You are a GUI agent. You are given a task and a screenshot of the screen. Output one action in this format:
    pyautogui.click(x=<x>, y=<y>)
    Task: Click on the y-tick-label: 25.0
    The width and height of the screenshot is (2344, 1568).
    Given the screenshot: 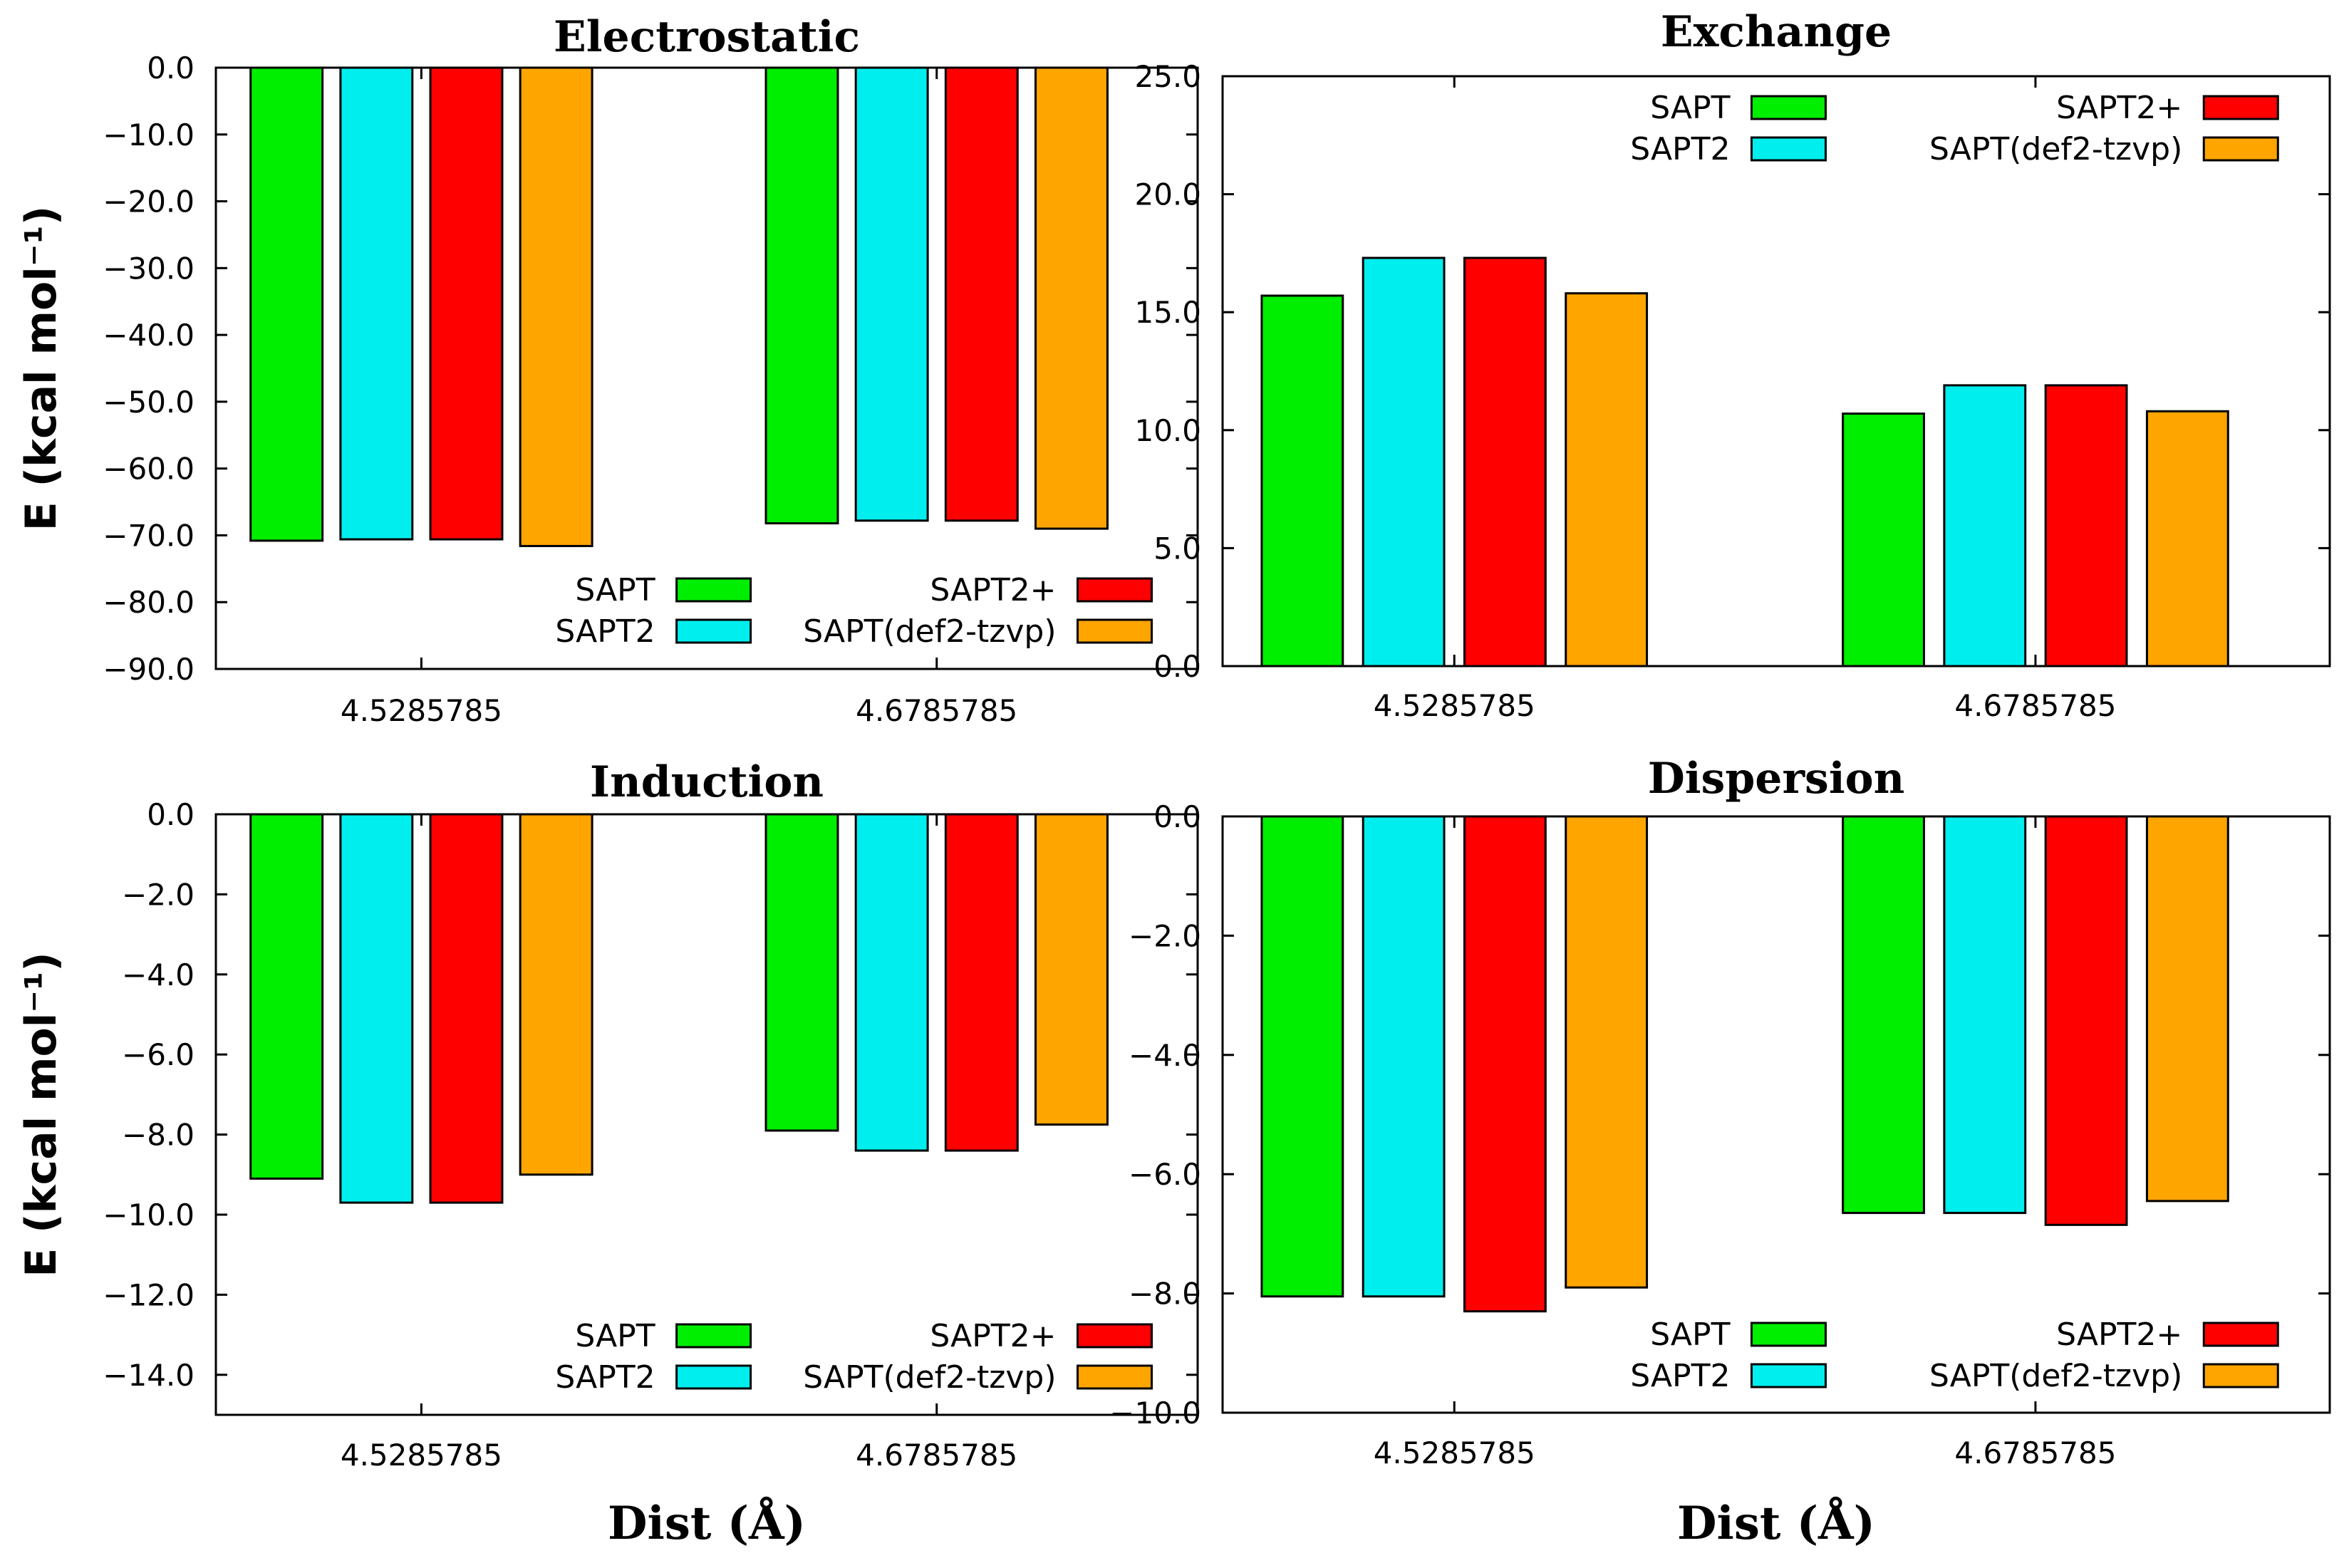 What is the action you would take?
    pyautogui.click(x=1167, y=76)
    